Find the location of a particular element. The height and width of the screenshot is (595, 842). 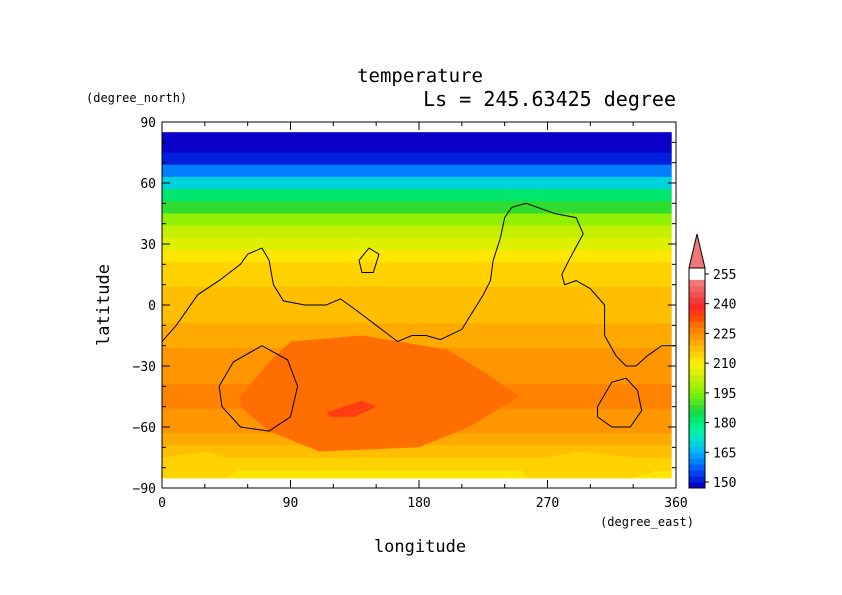

colorbar-tick-label: 150 is located at coordinates (724, 483).